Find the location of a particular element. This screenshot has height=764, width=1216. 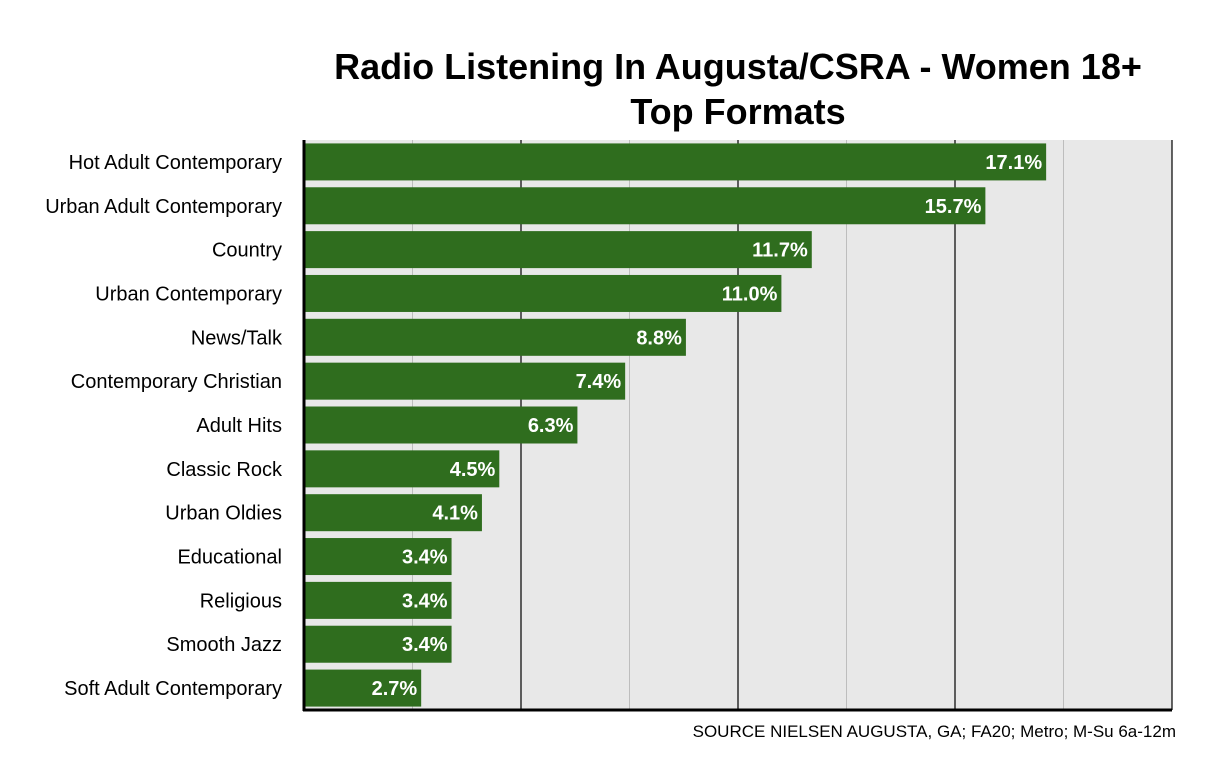

category-label: Urban Oldies is located at coordinates (223, 514).